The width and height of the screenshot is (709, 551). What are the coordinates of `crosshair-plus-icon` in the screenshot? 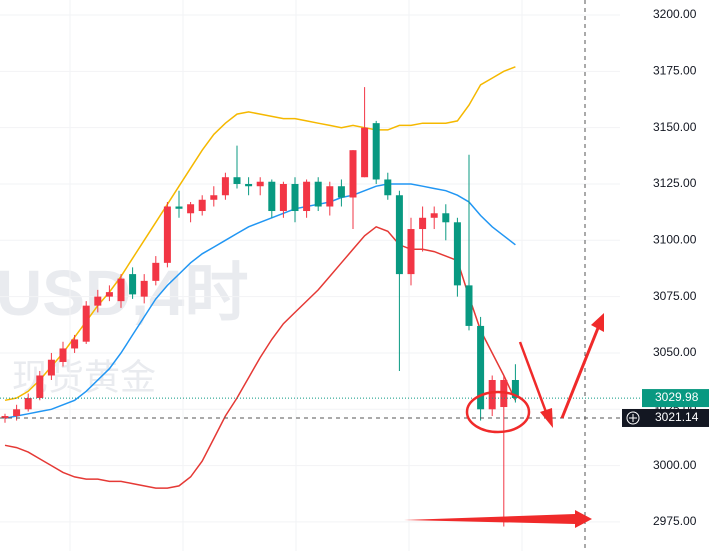 It's located at (633, 417).